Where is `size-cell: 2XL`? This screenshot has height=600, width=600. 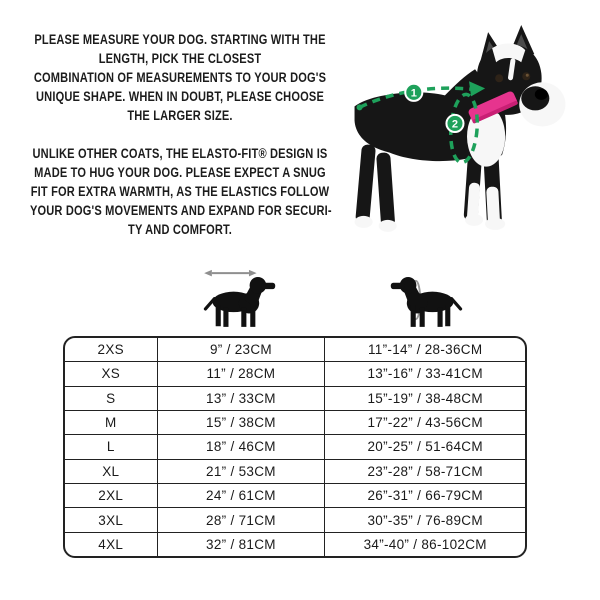
size-cell: 2XL is located at coordinates (111, 496).